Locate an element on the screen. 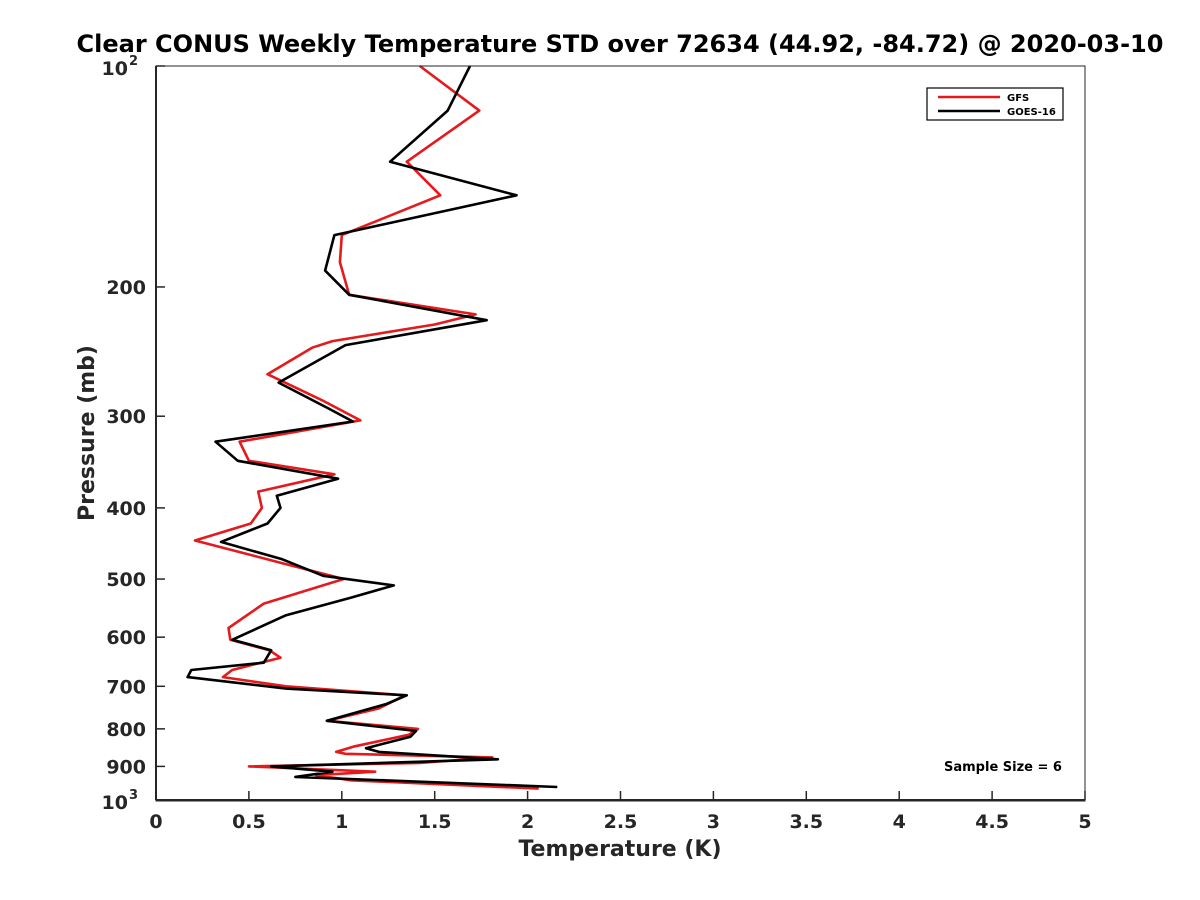 This screenshot has width=1200, height=900. legend-label: GOES-16 is located at coordinates (1031, 112).